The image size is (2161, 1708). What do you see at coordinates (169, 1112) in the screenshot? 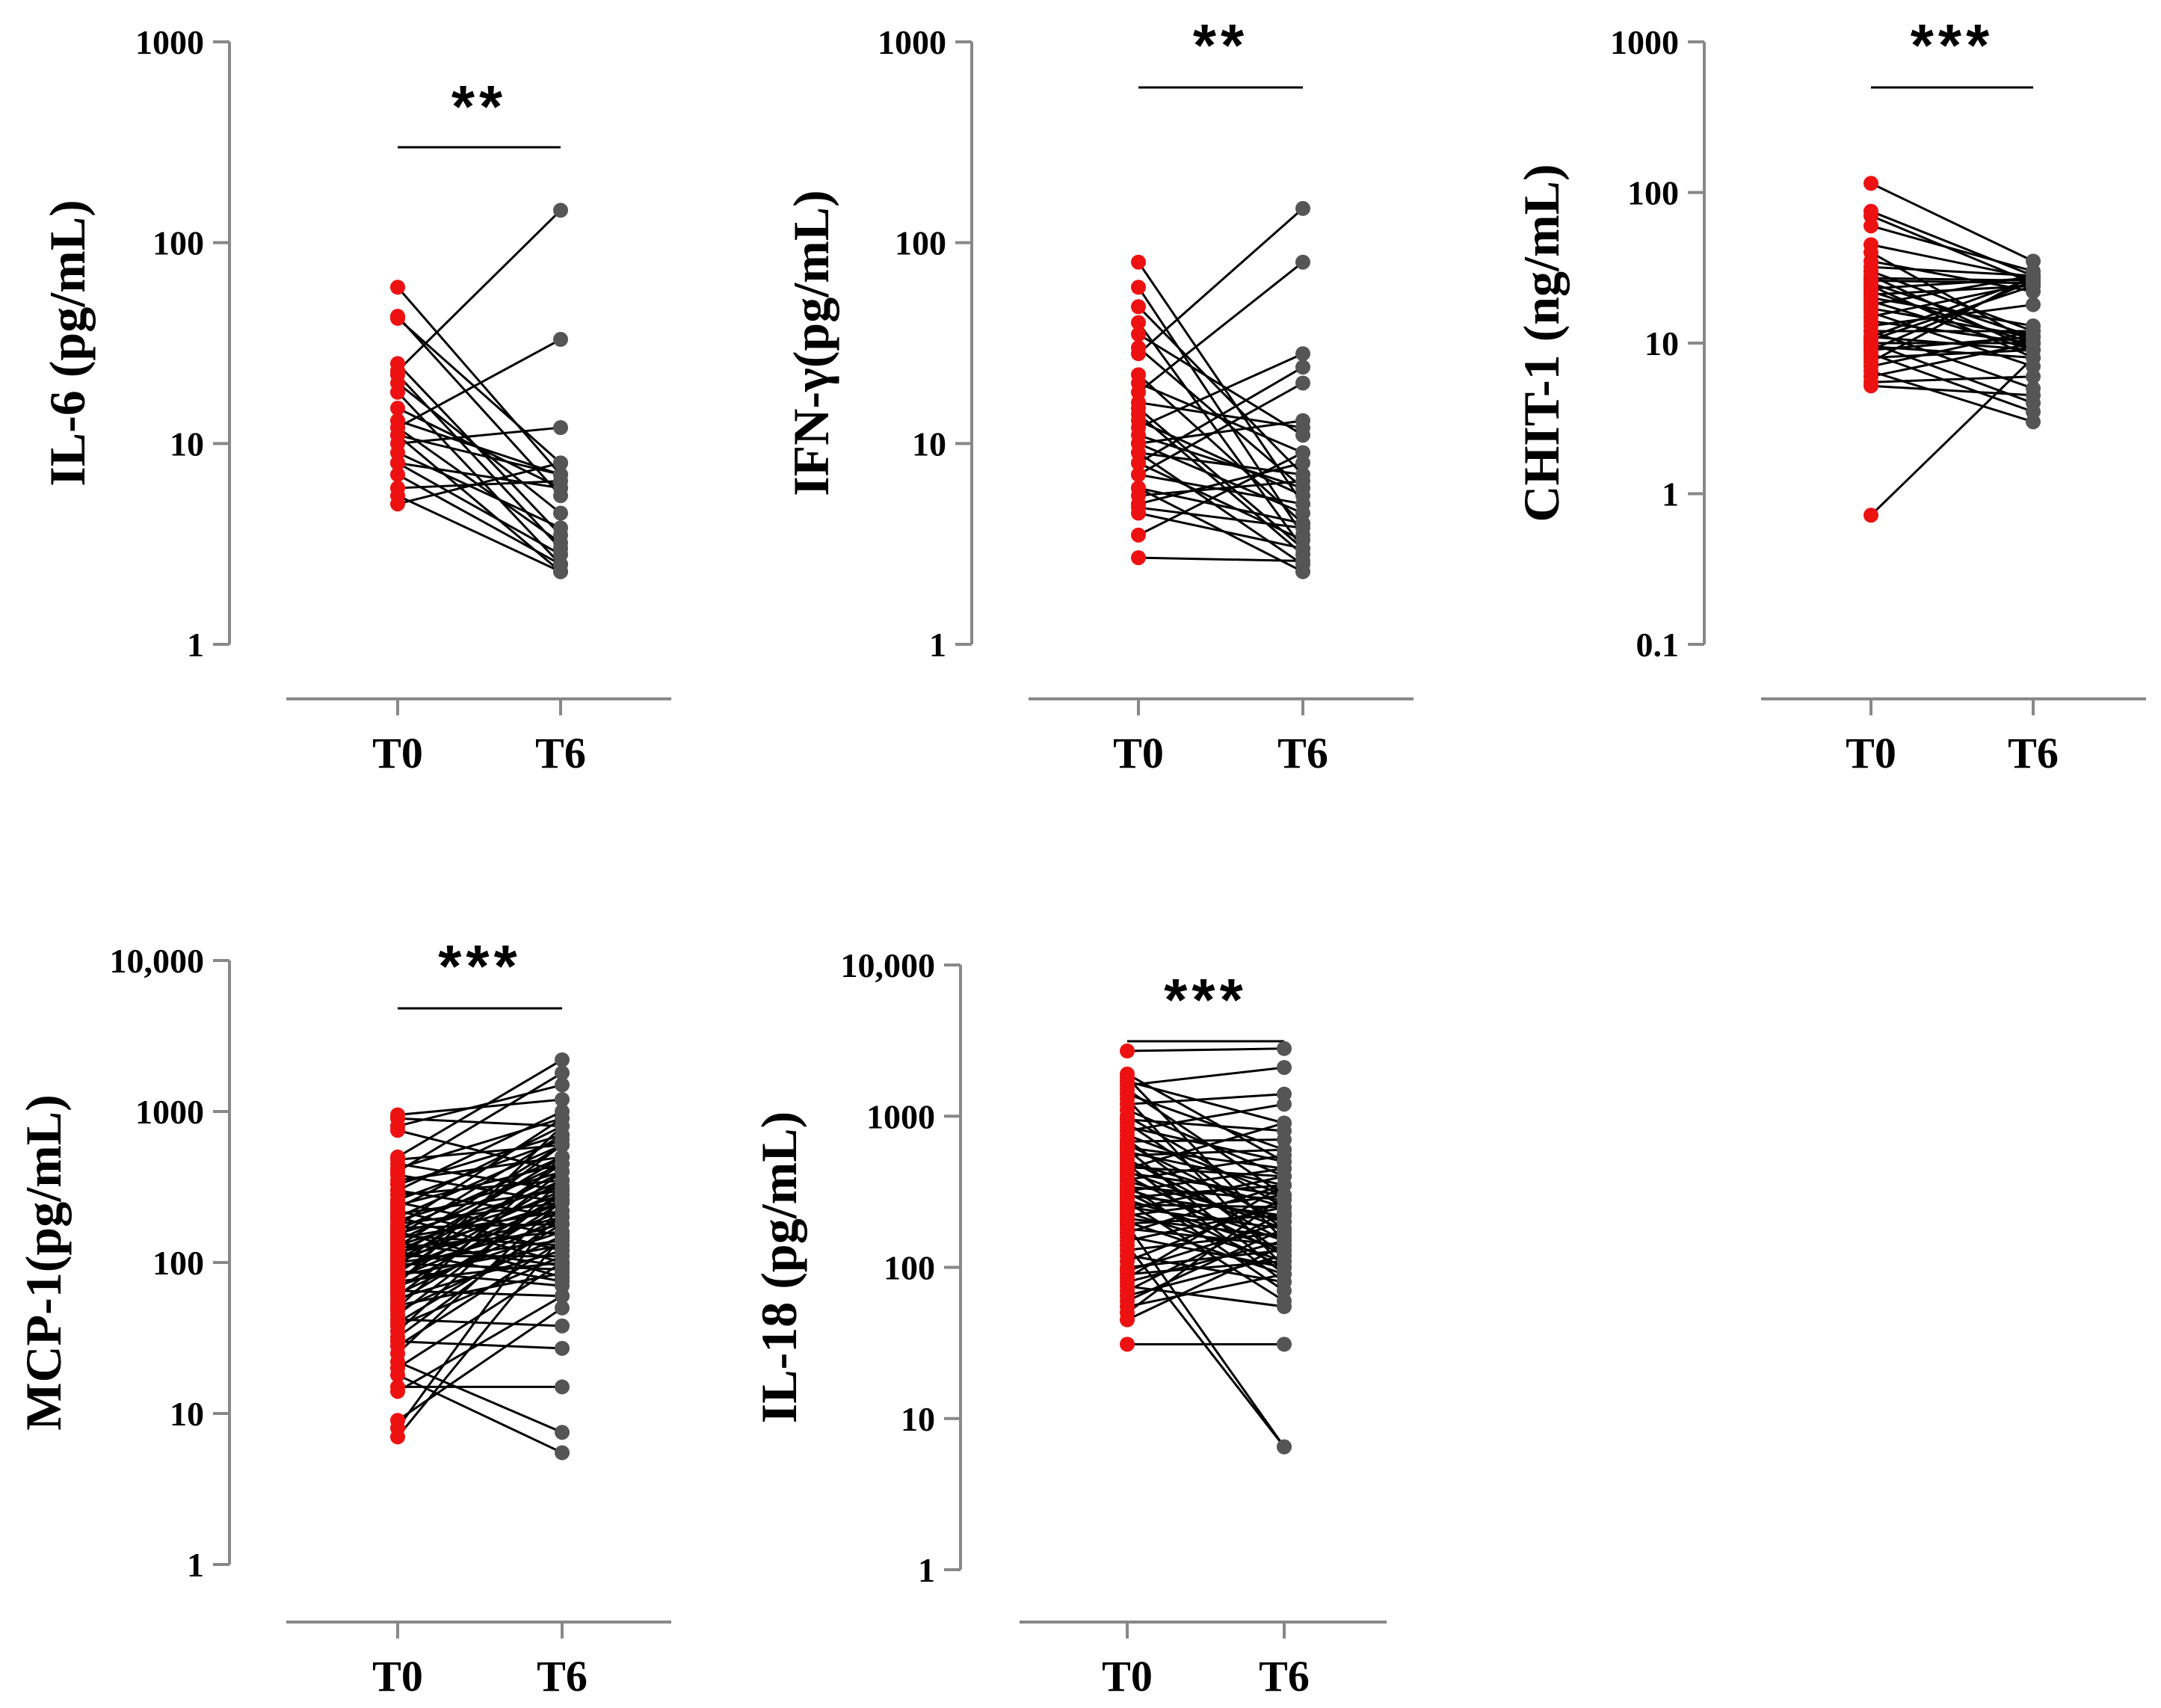
I see `y-tick-label: 1000` at bounding box center [169, 1112].